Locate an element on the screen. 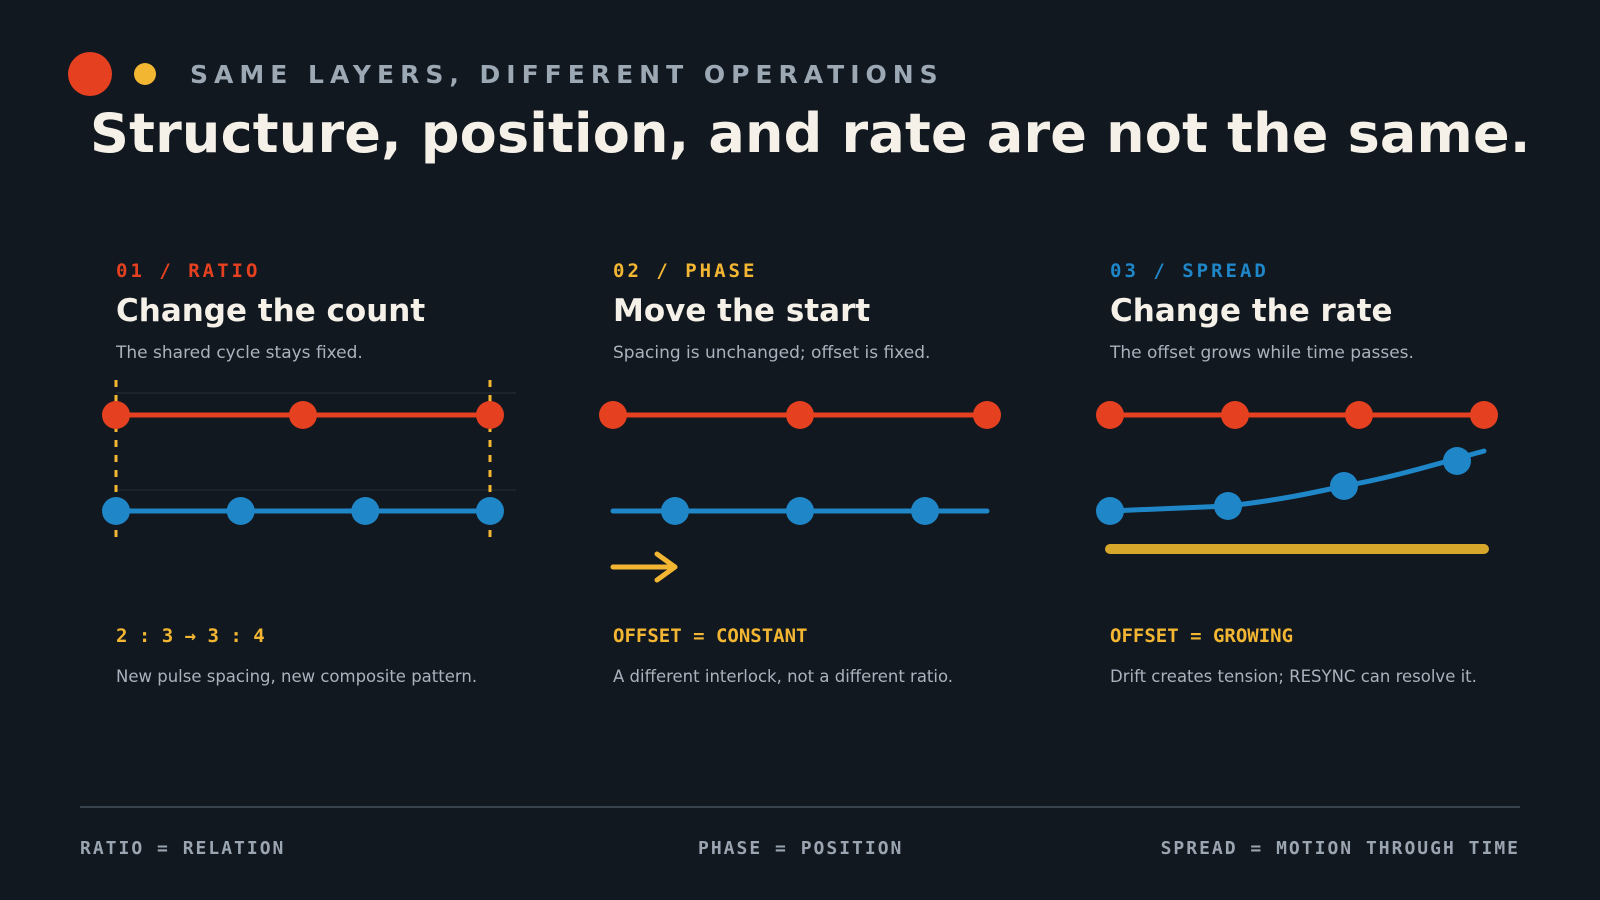 The width and height of the screenshot is (1600, 900). footer-phase-summary: PHASE = POSITION is located at coordinates (801, 848).